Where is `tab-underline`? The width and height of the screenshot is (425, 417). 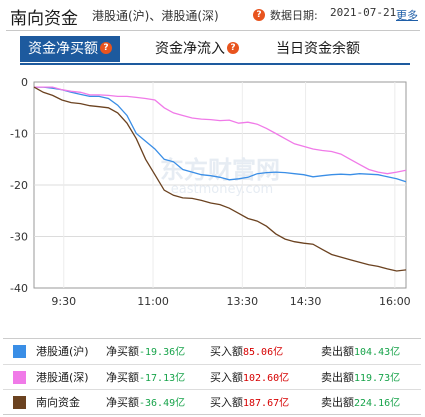 tab-underline is located at coordinates (215, 64).